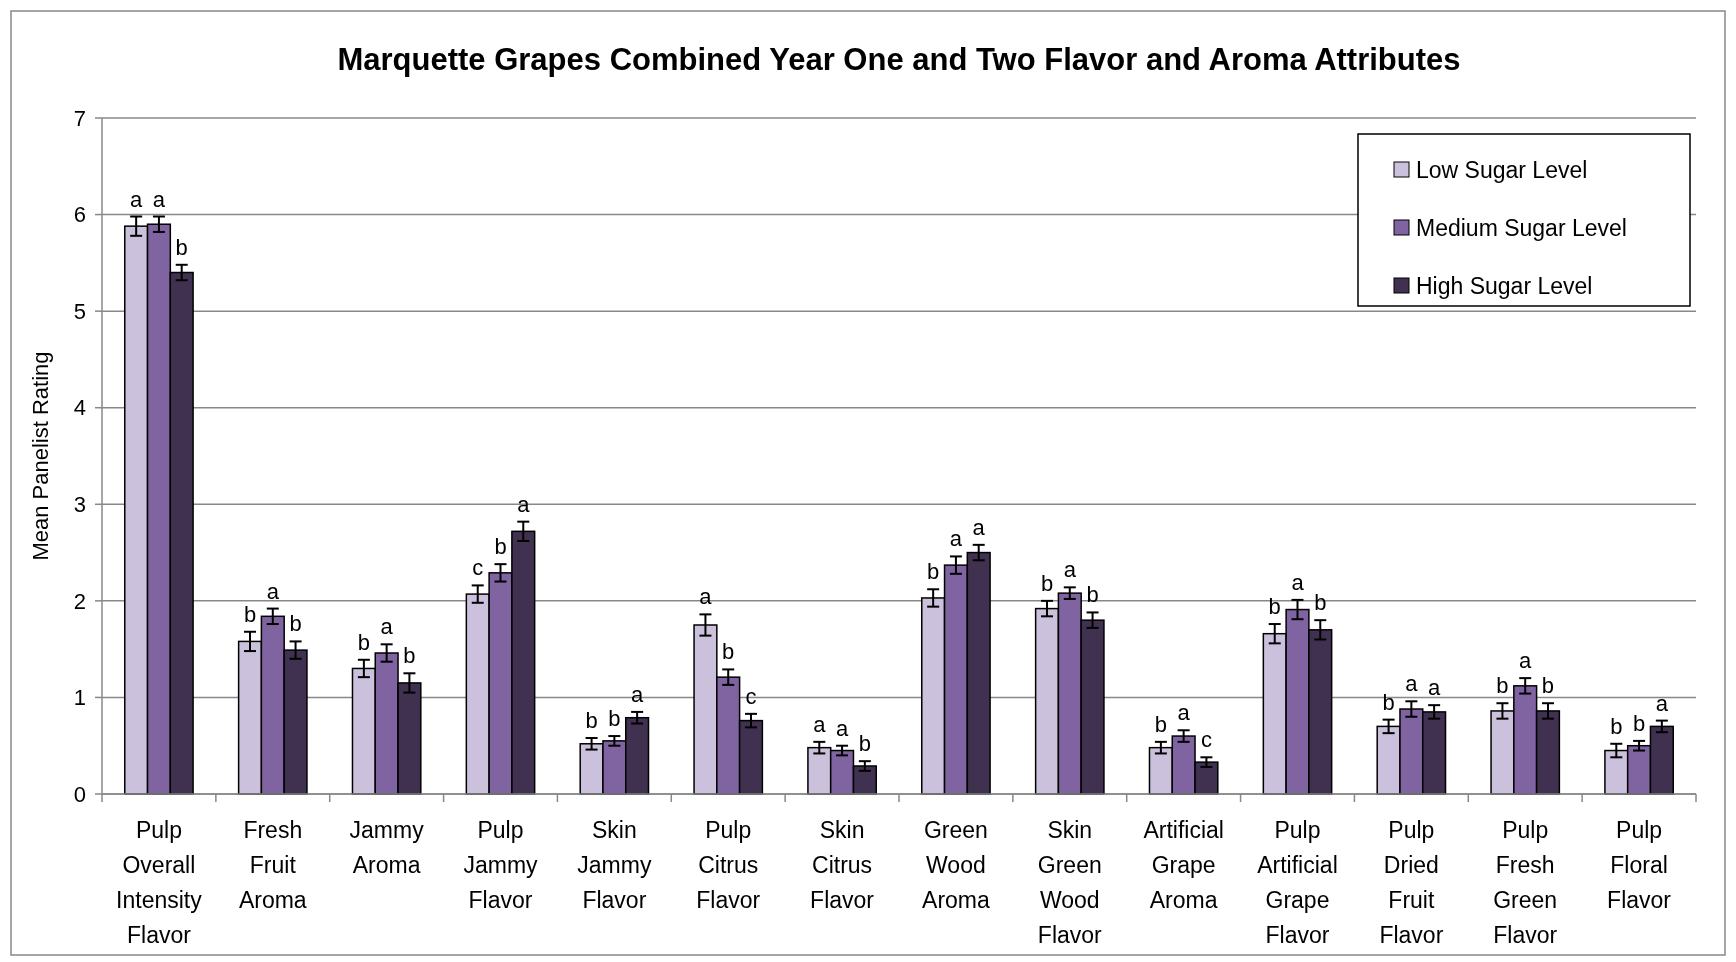 Image resolution: width=1736 pixels, height=962 pixels. I want to click on x-tick-label: Pulp Citrus Flavor, so click(728, 865).